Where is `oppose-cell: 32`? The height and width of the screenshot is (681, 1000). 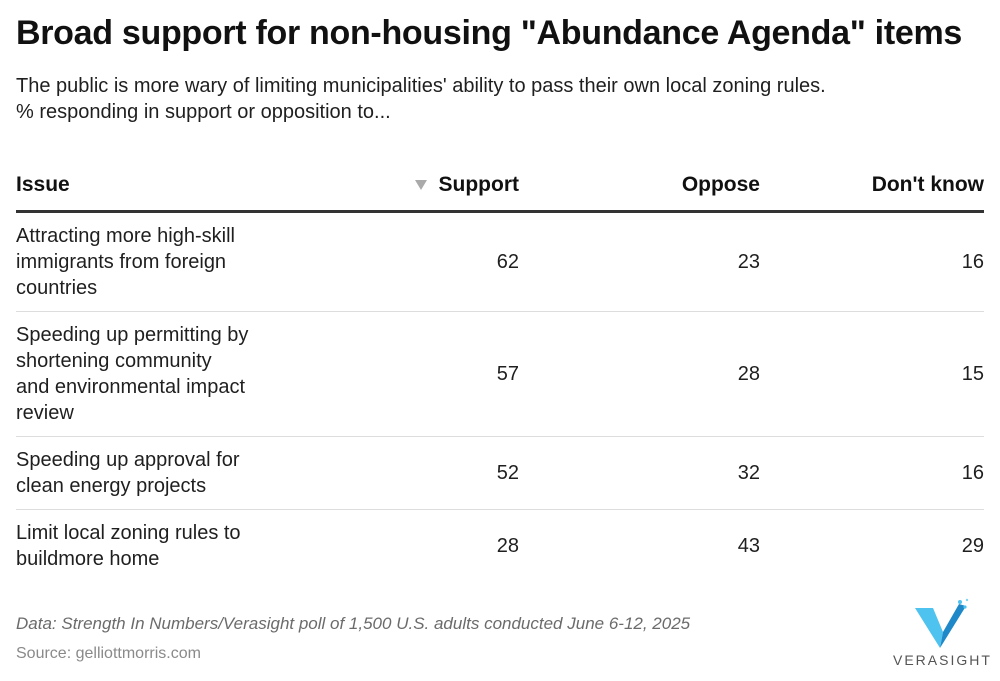
oppose-cell: 32 is located at coordinates (639, 473).